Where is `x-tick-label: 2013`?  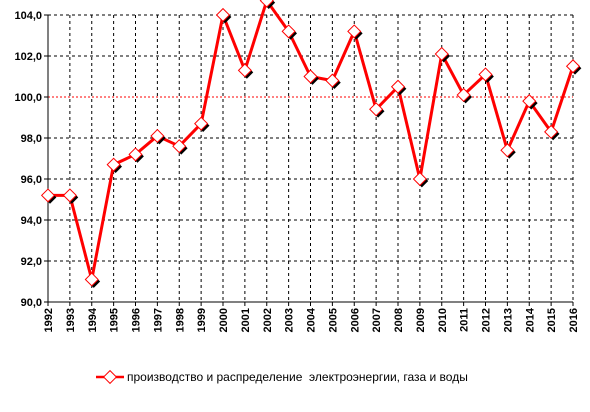
x-tick-label: 2013 is located at coordinates (508, 320).